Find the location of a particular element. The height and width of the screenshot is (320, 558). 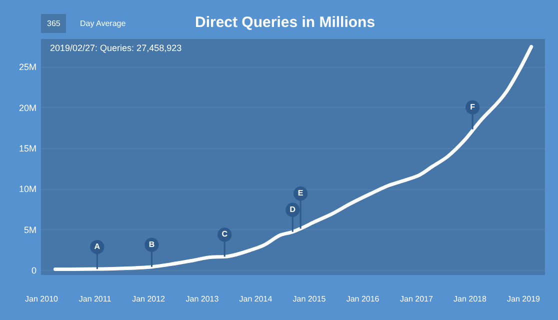

annotation: A is located at coordinates (97, 247).